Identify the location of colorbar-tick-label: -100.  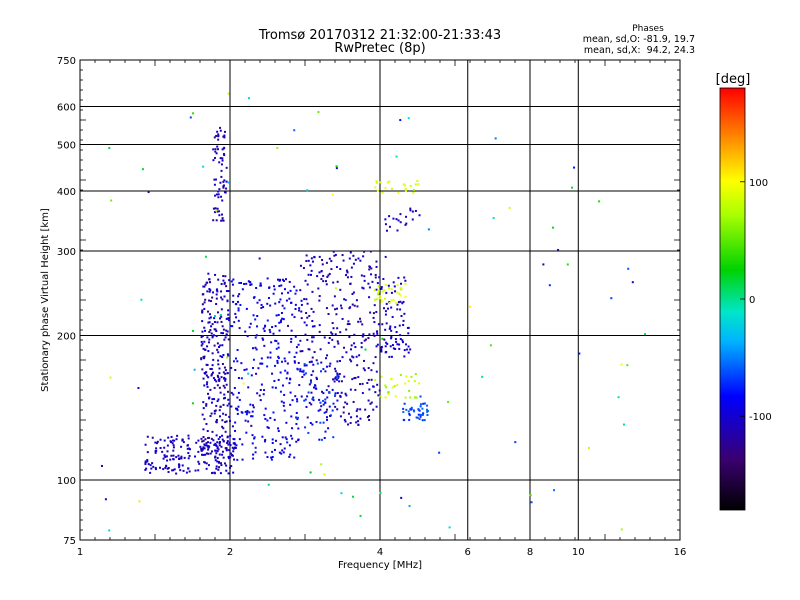
(760, 417).